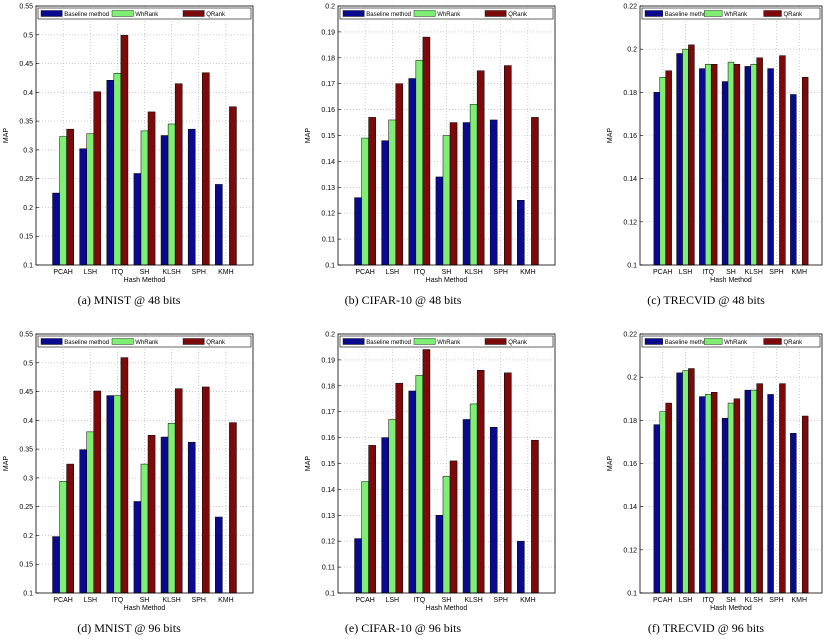  Describe the element at coordinates (216, 15) in the screenshot. I see `legend-label-qrank: QRank` at that location.